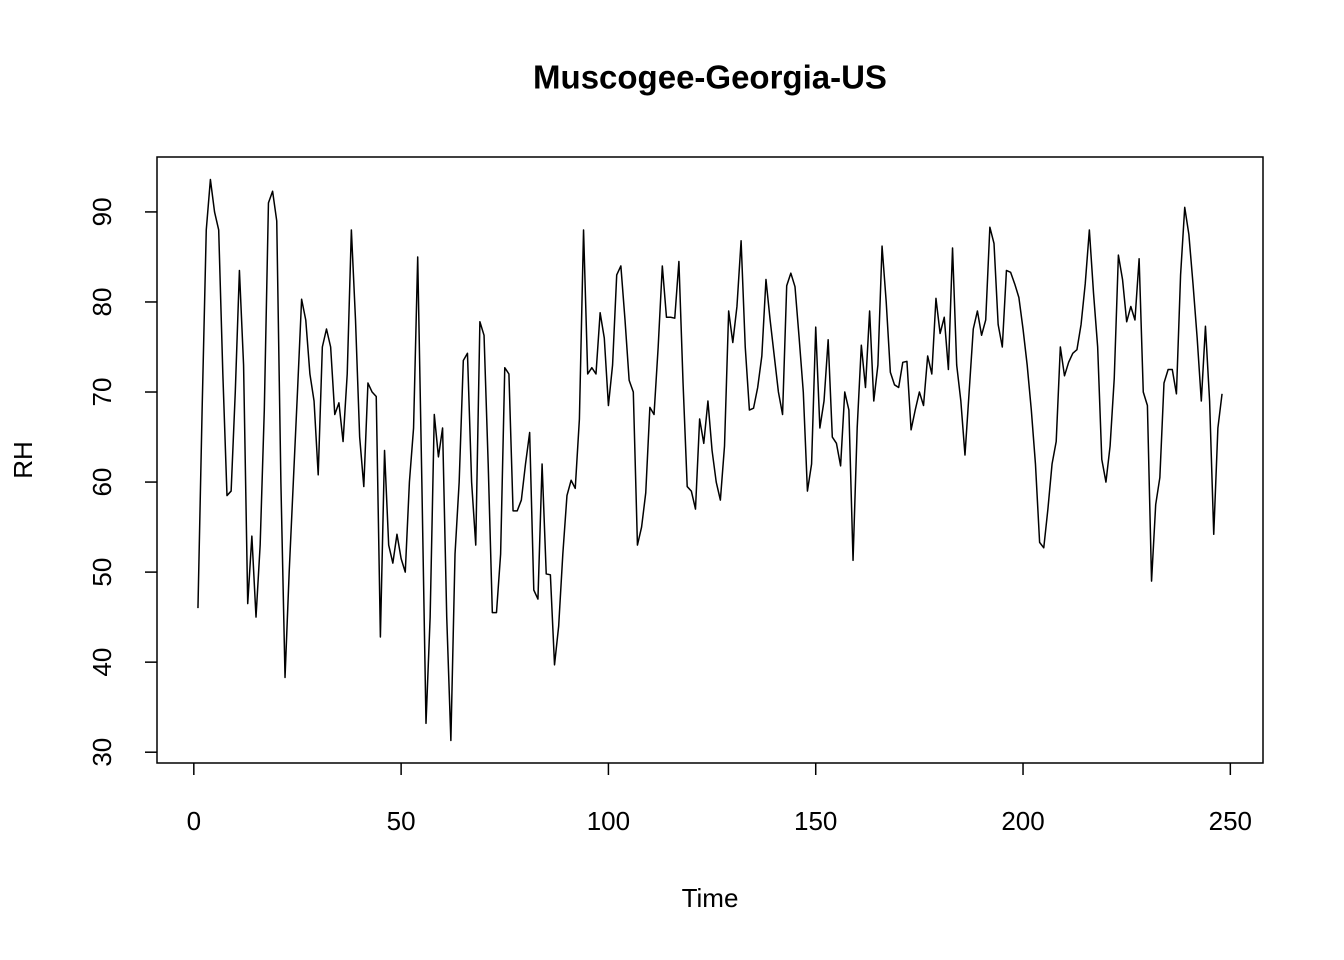 This screenshot has height=960, width=1344. I want to click on y-tick-label: 80, so click(102, 302).